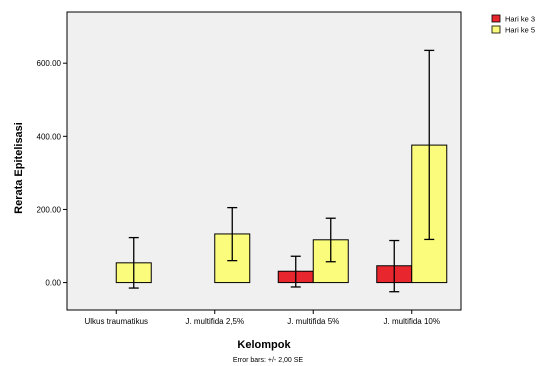  Describe the element at coordinates (412, 321) in the screenshot. I see `x-tick-label: J. multifida 10%` at that location.